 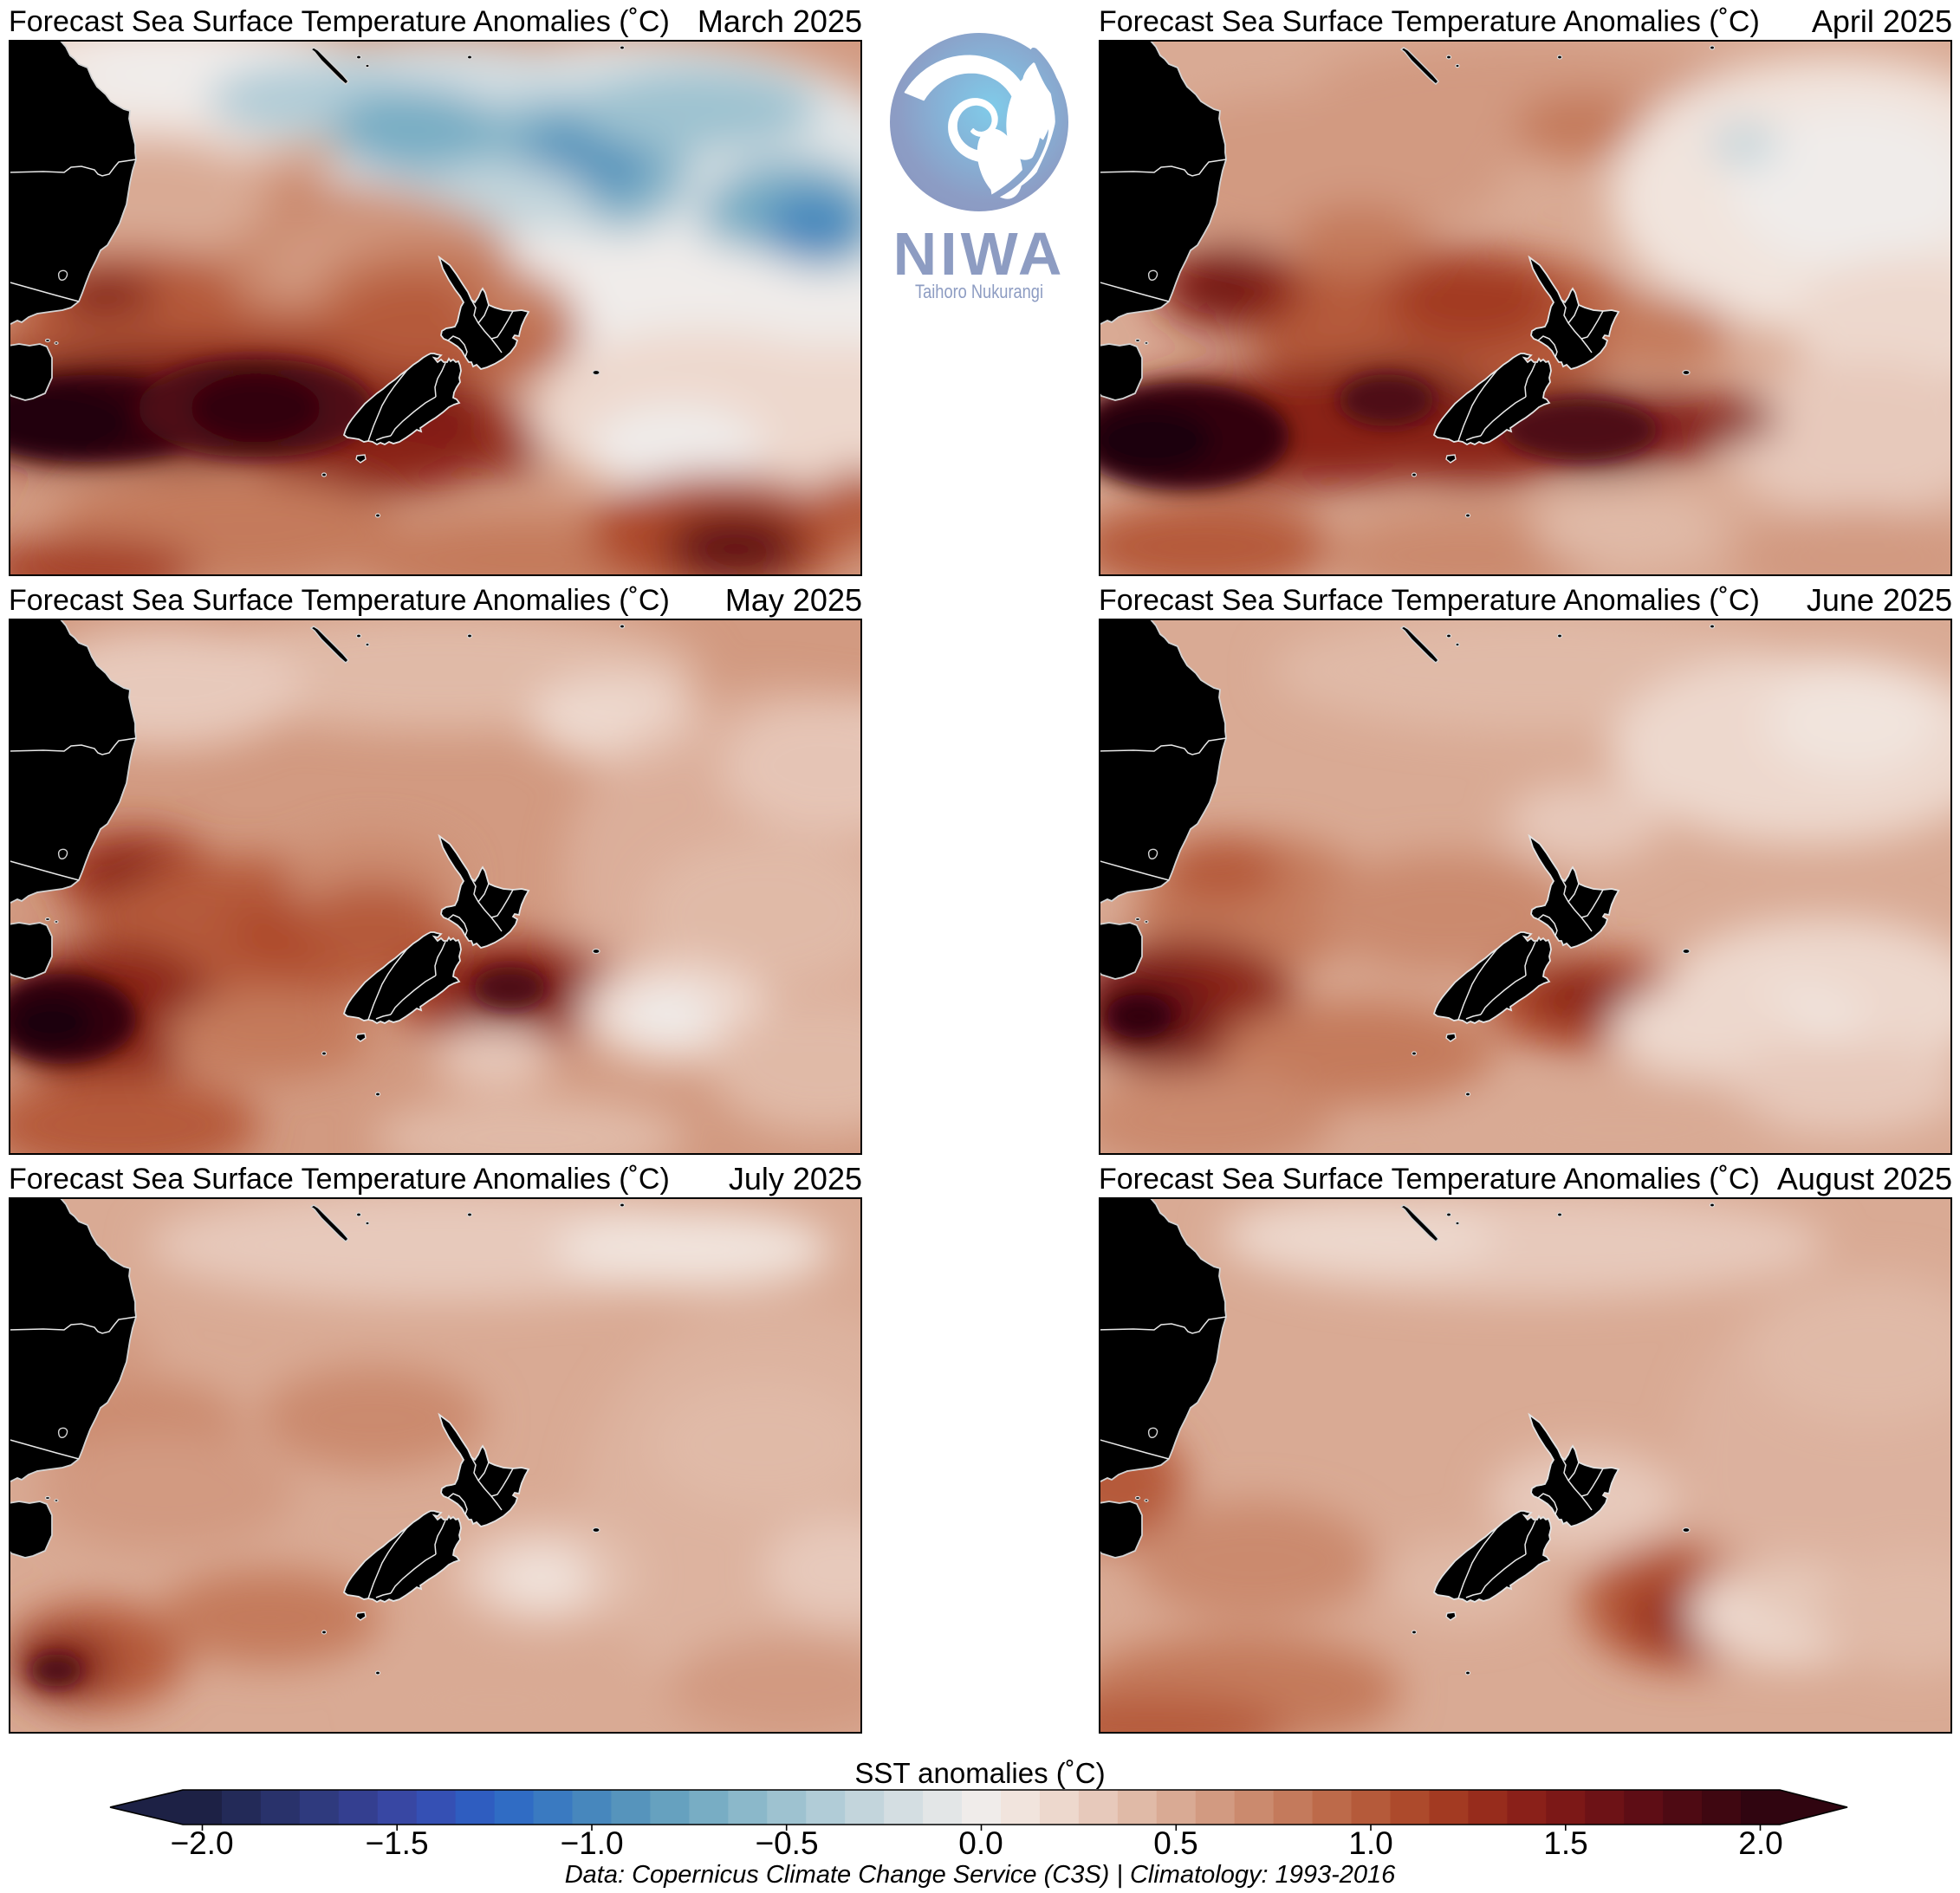 What do you see at coordinates (979, 254) in the screenshot?
I see `svg-text: NIWA` at bounding box center [979, 254].